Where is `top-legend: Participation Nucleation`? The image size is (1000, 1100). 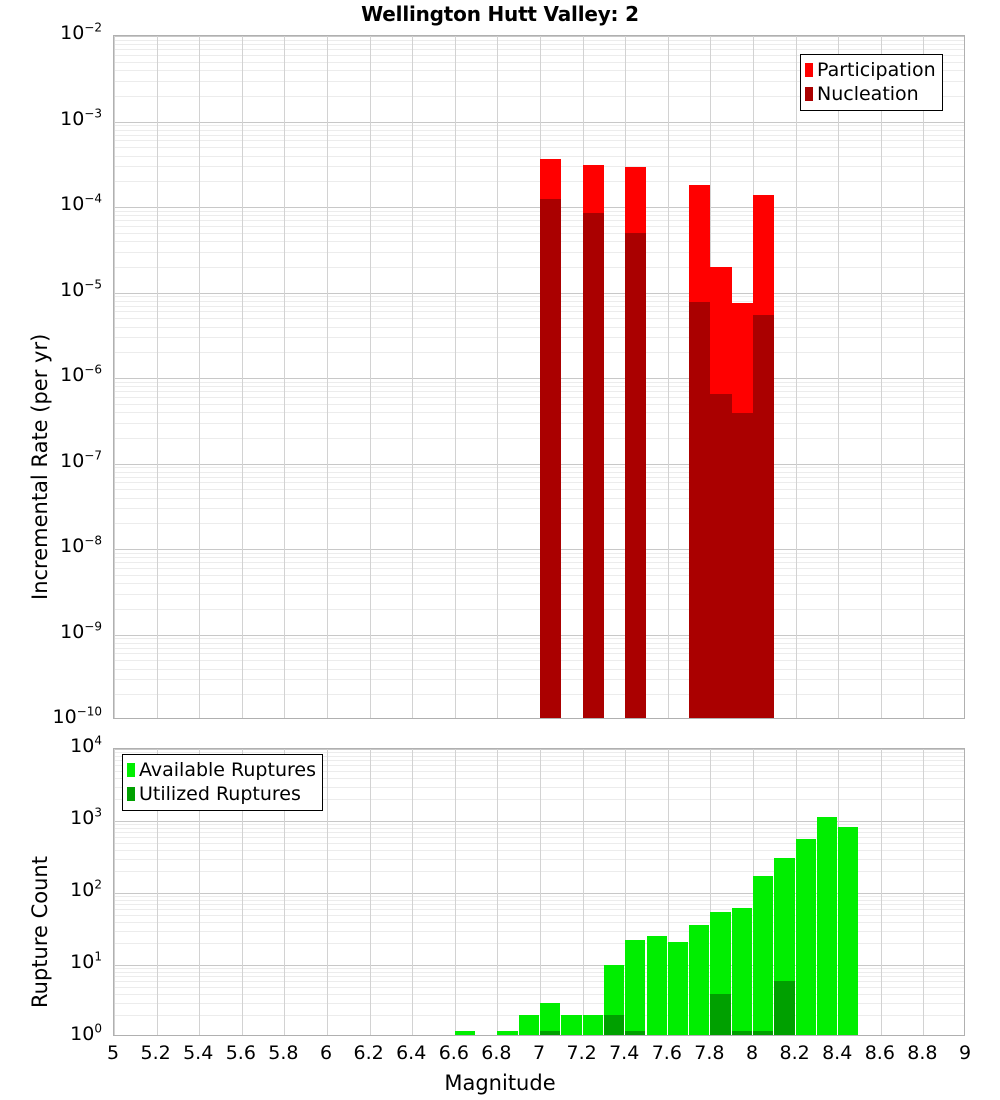 top-legend: Participation Nucleation is located at coordinates (871, 82).